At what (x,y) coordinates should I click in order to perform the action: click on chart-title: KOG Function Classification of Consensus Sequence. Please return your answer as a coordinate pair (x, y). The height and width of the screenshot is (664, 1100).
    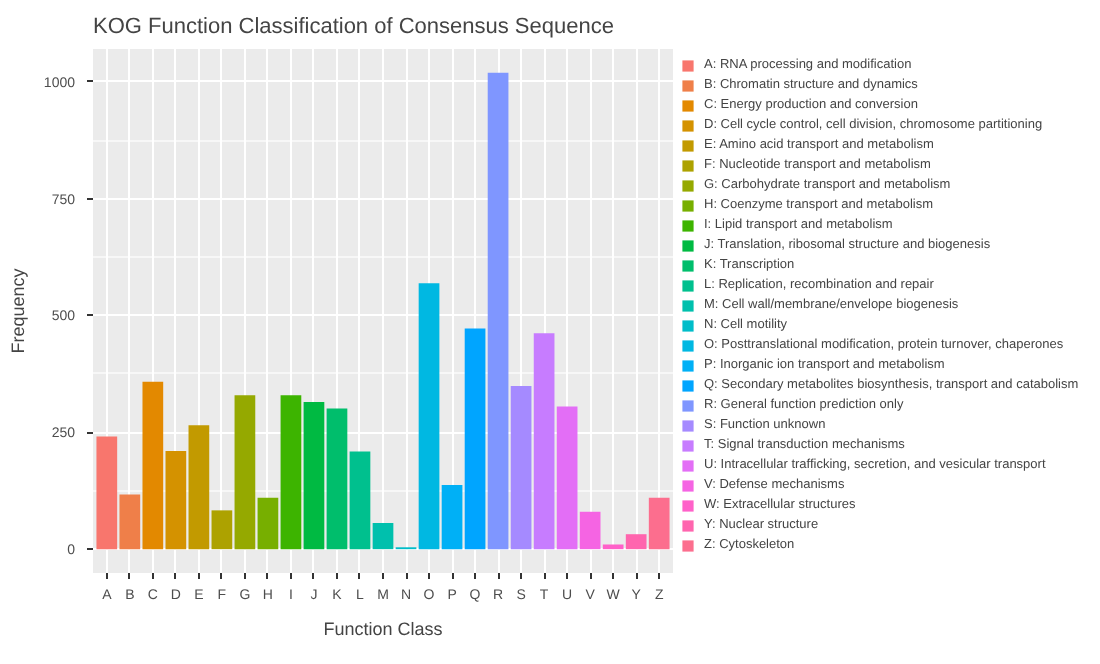
    Looking at the image, I should click on (353, 27).